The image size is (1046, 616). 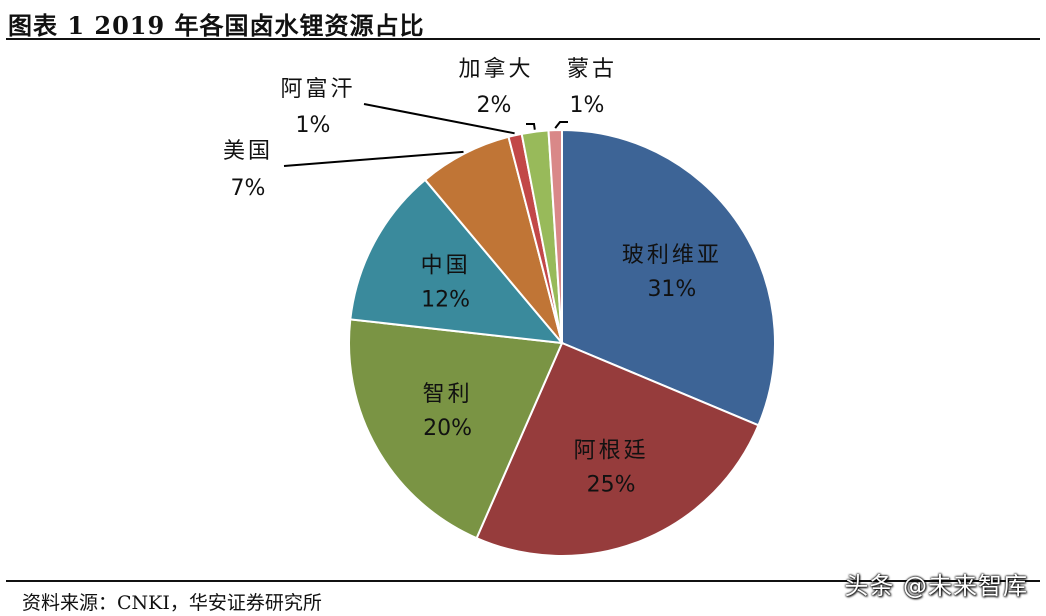 What do you see at coordinates (495, 69) in the screenshot?
I see `slice-name-label-6: 加拿大` at bounding box center [495, 69].